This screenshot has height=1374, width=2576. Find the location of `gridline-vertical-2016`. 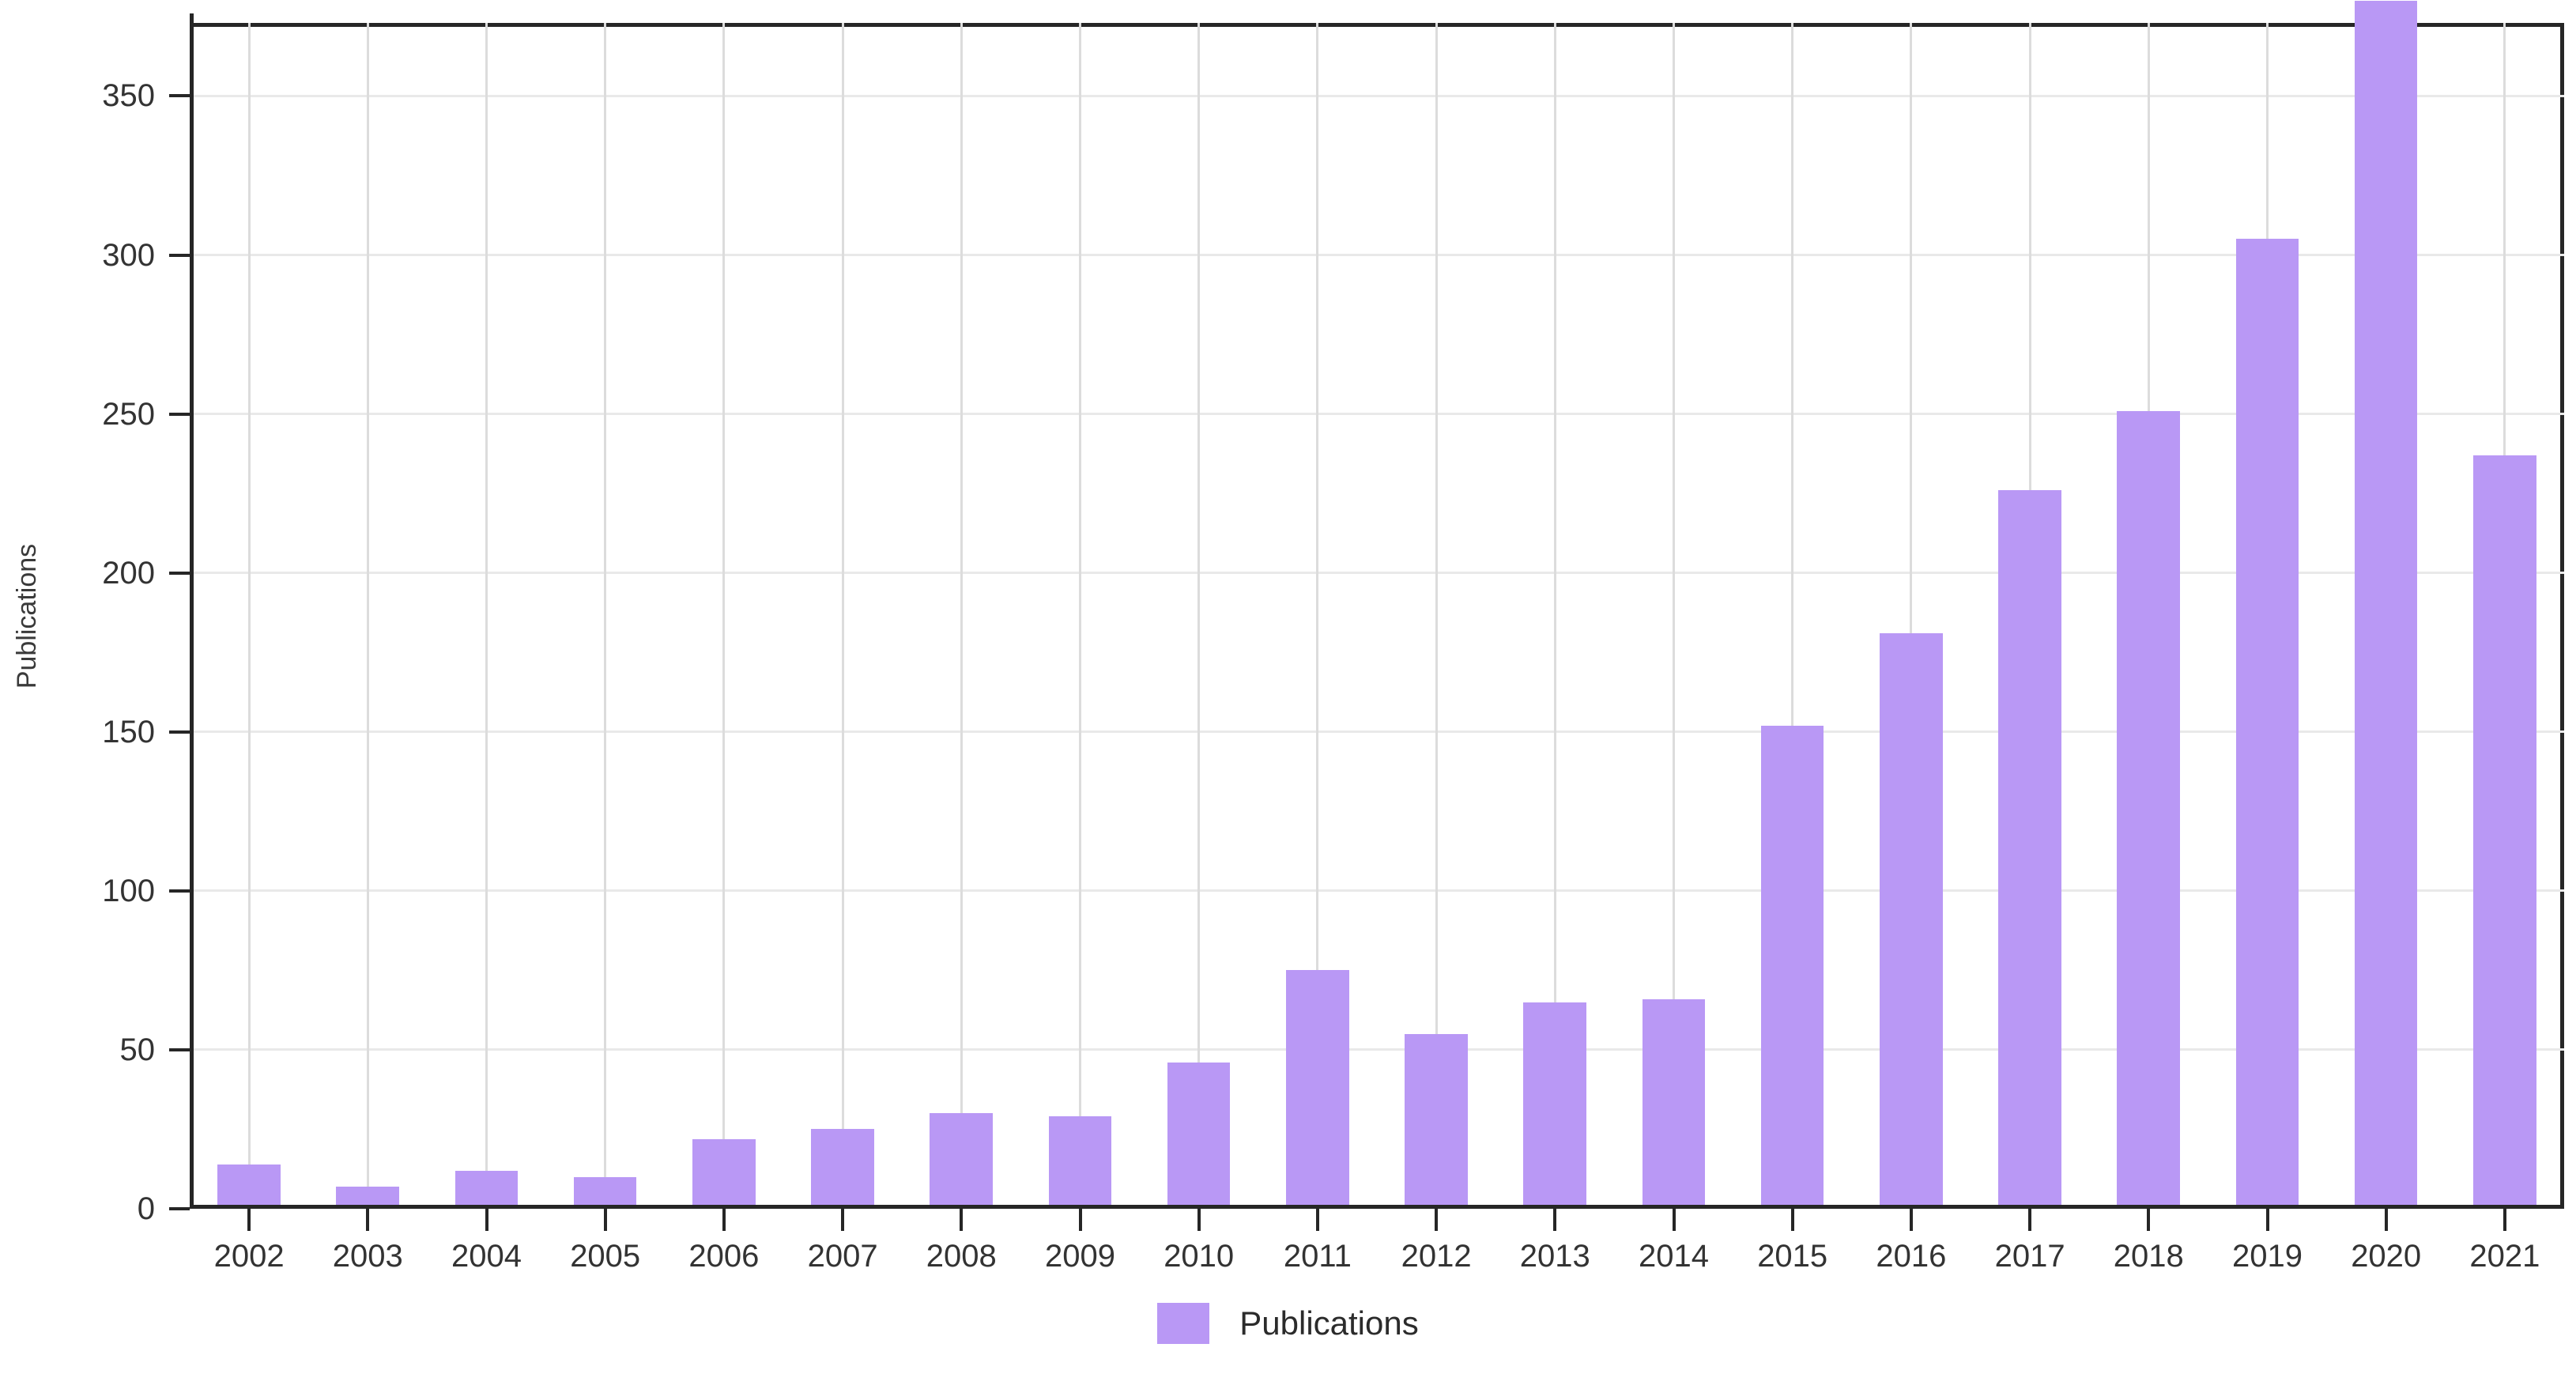

gridline-vertical-2016 is located at coordinates (1911, 616).